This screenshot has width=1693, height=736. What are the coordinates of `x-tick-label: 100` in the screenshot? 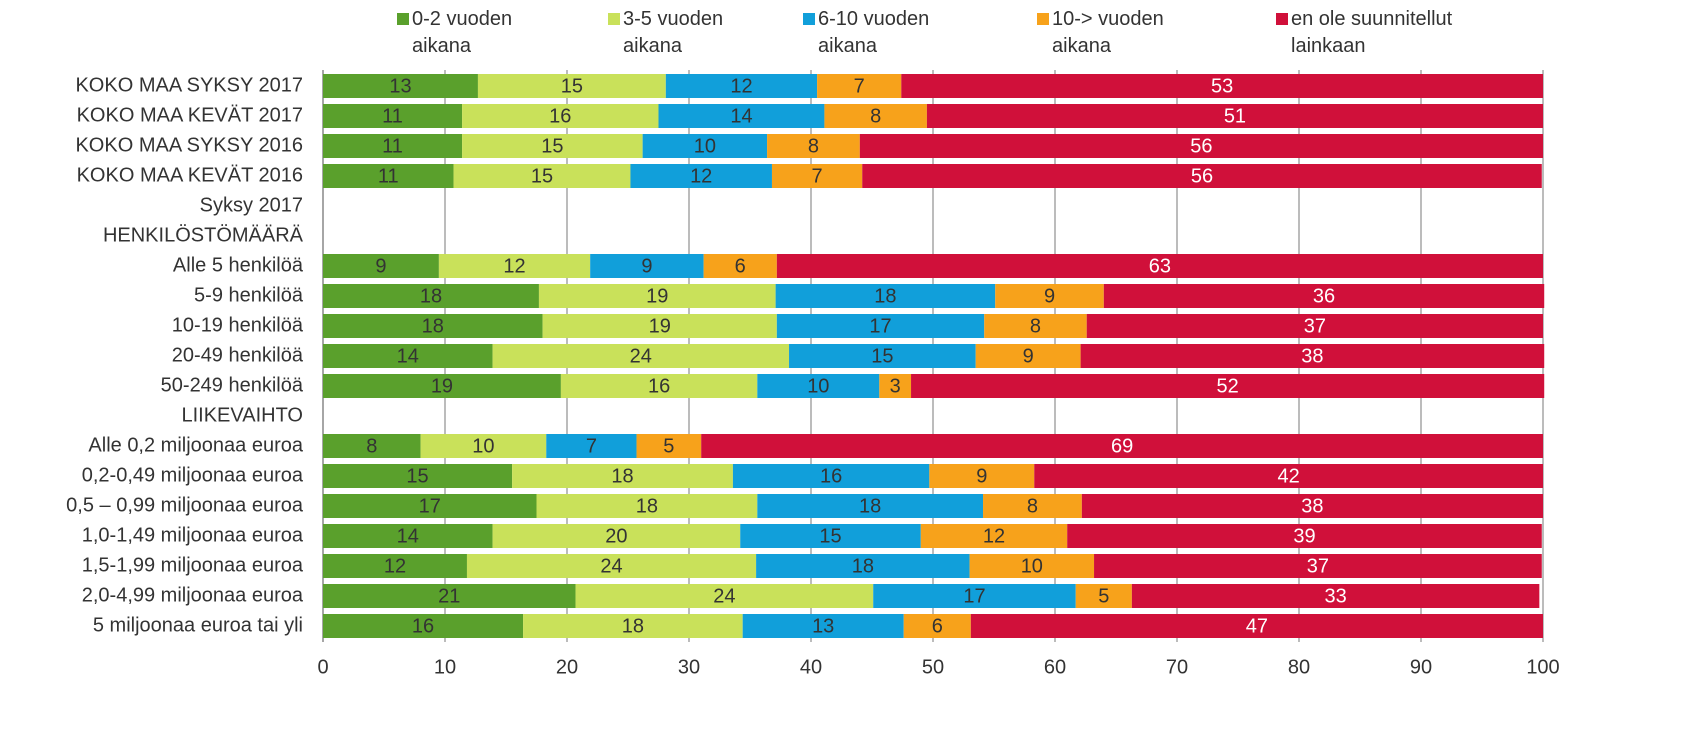 It's located at (1542, 667).